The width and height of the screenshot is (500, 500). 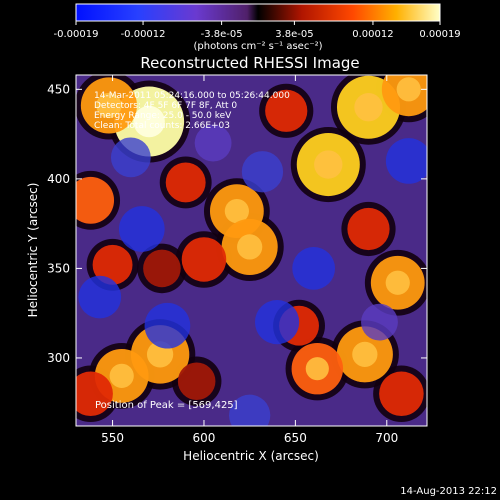 What do you see at coordinates (33, 250) in the screenshot?
I see `y-axis-label: Heliocentric Y (arcsec)` at bounding box center [33, 250].